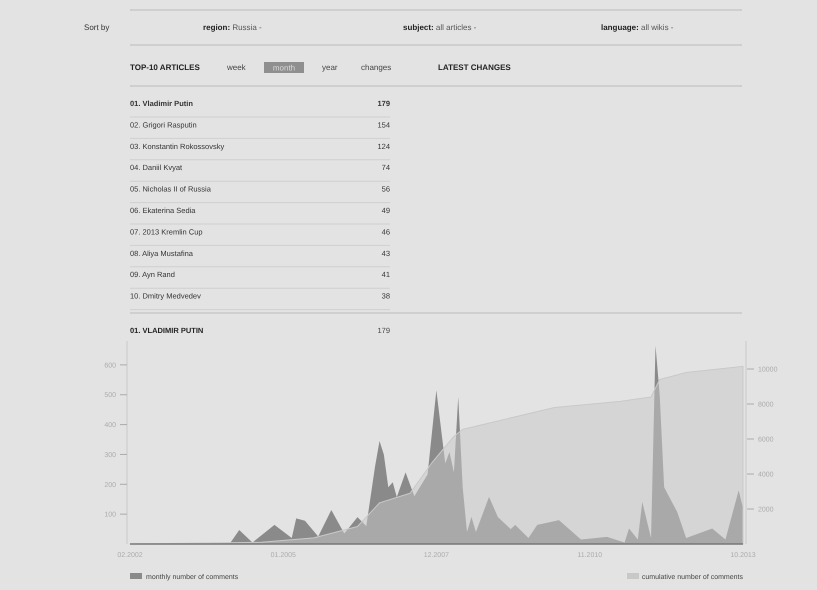  I want to click on text: language: all wikis -, so click(637, 27).